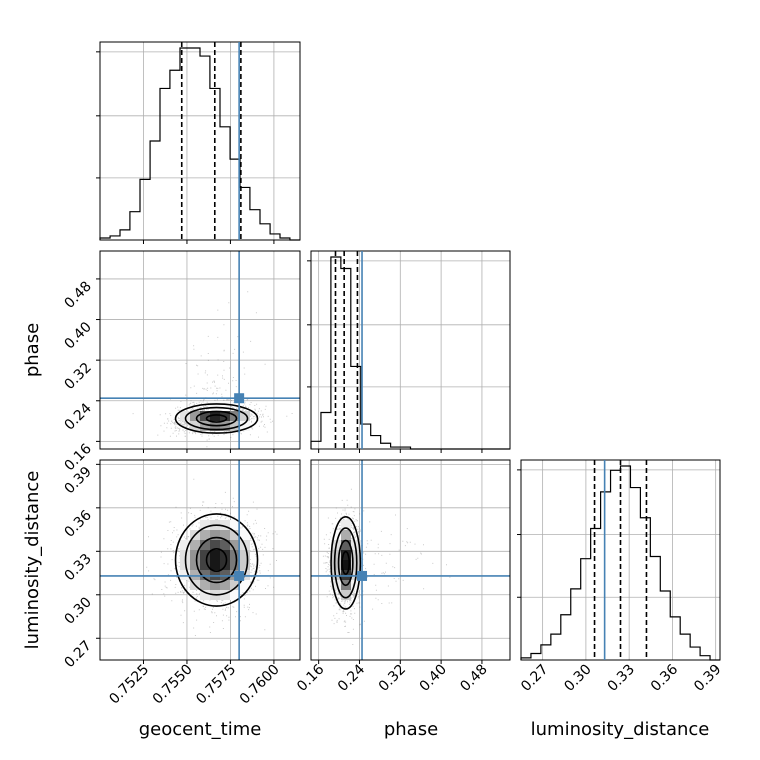  I want to click on x-axis-label-luminosity_distance: luminosity_distance, so click(620, 729).